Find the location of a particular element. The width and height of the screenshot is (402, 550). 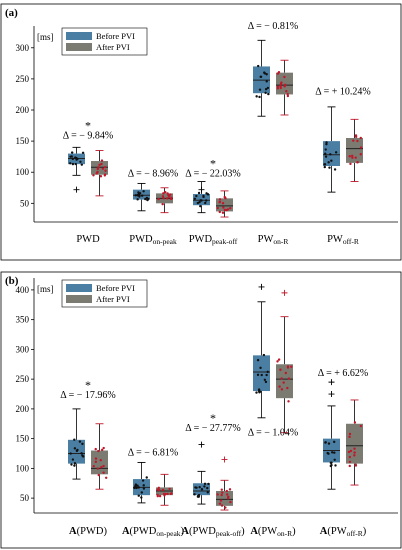

delta-annotation: Δ = − 17.96% is located at coordinates (88, 395).